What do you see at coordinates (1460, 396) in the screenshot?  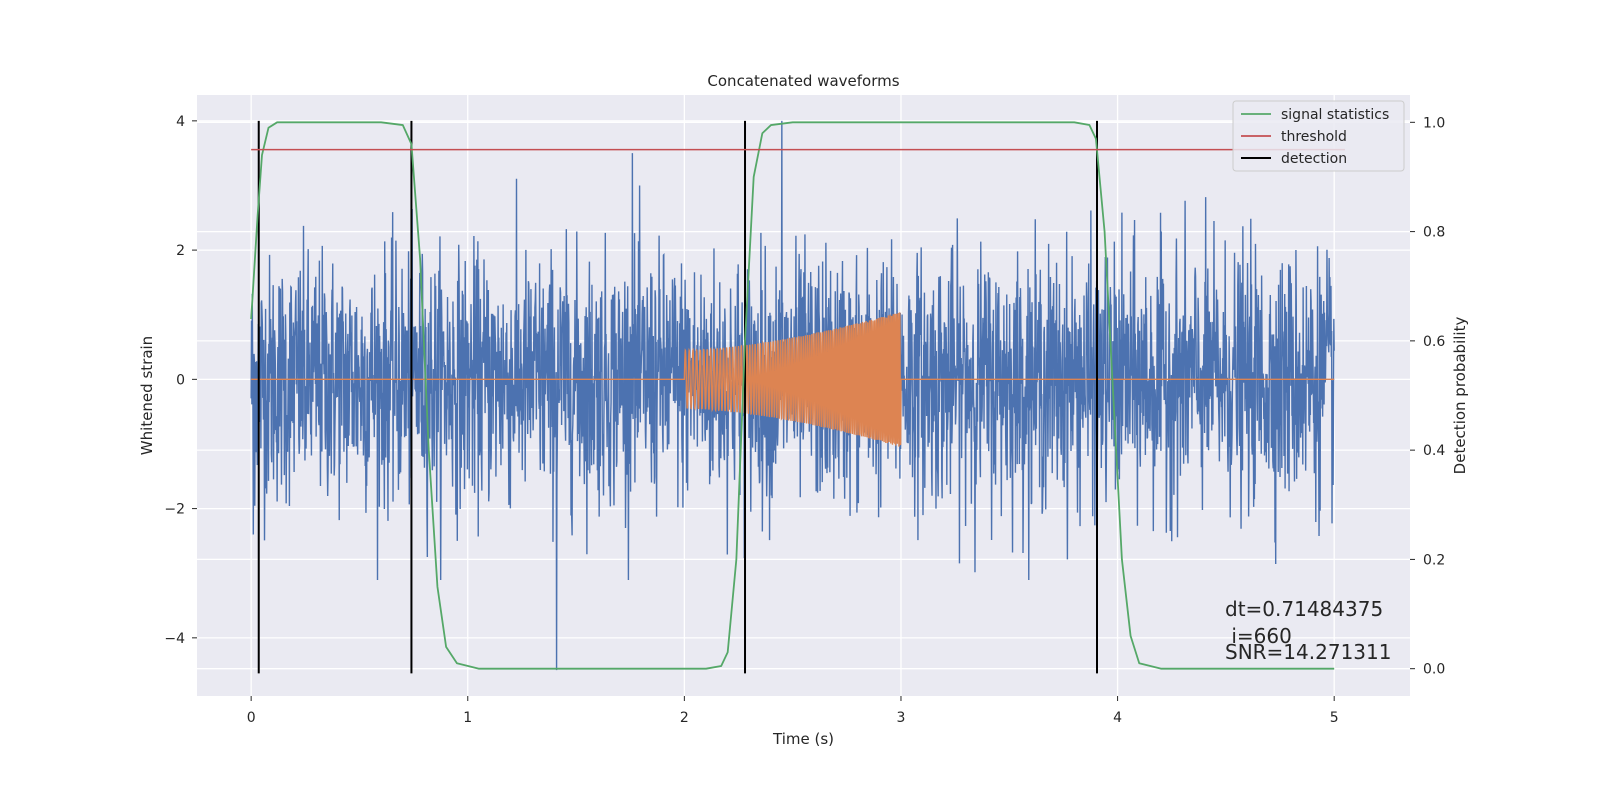 I see `y-axis-label-right: Detection probability` at bounding box center [1460, 396].